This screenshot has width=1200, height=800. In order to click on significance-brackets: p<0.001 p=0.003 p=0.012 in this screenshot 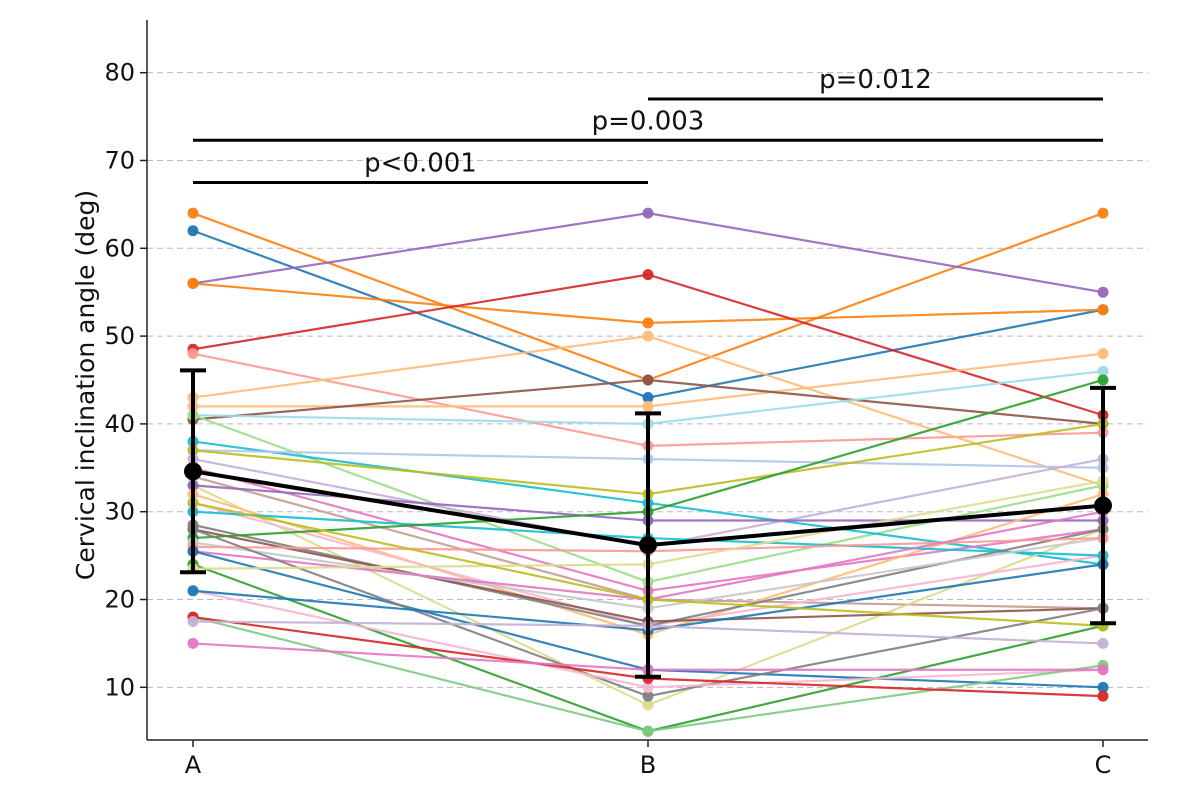, I will do `click(648, 124)`.